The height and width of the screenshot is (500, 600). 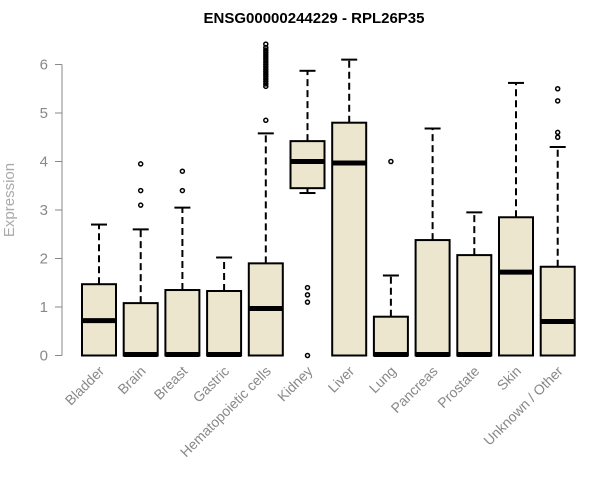 I want to click on x-tick-label: Bladder, so click(x=85, y=386).